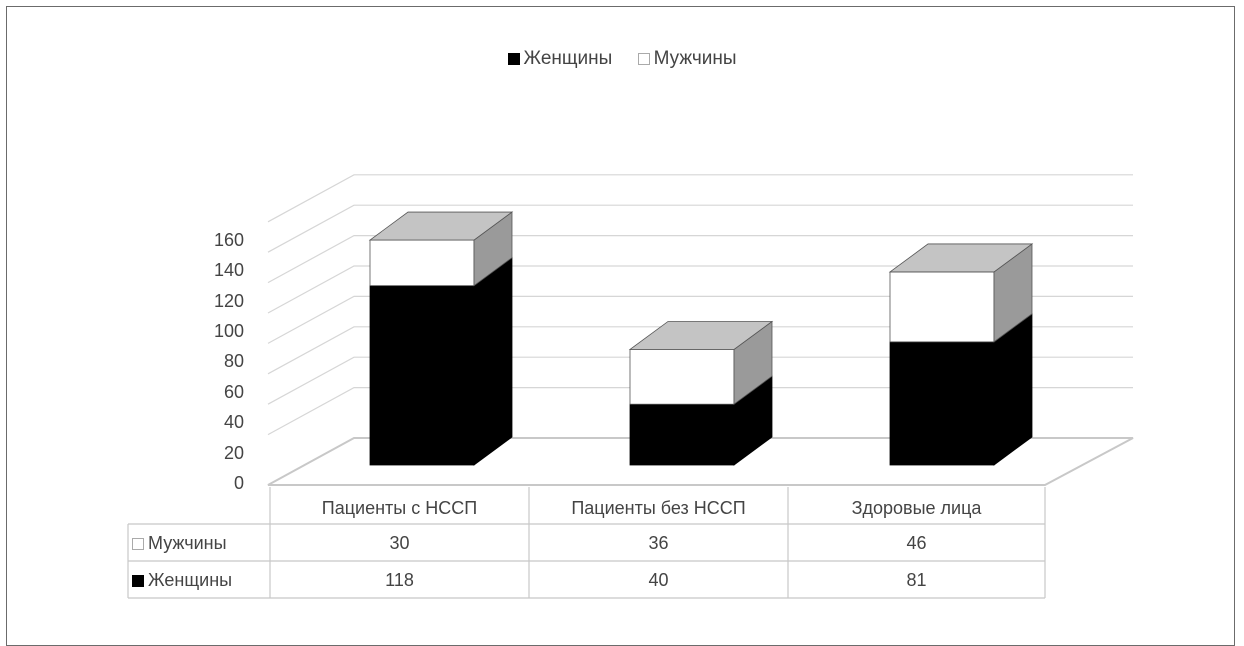  Describe the element at coordinates (228, 239) in the screenshot. I see `y-tick-label: 160` at that location.